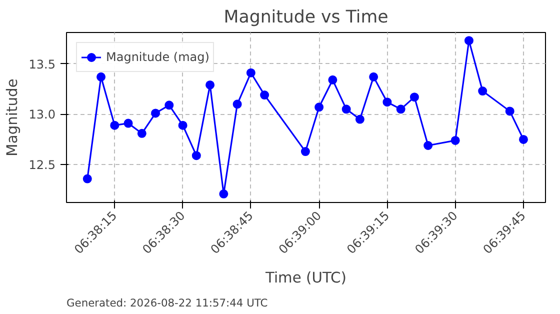 The image size is (560, 314). Describe the element at coordinates (42, 115) in the screenshot. I see `y-tick-label: 13.0` at that location.